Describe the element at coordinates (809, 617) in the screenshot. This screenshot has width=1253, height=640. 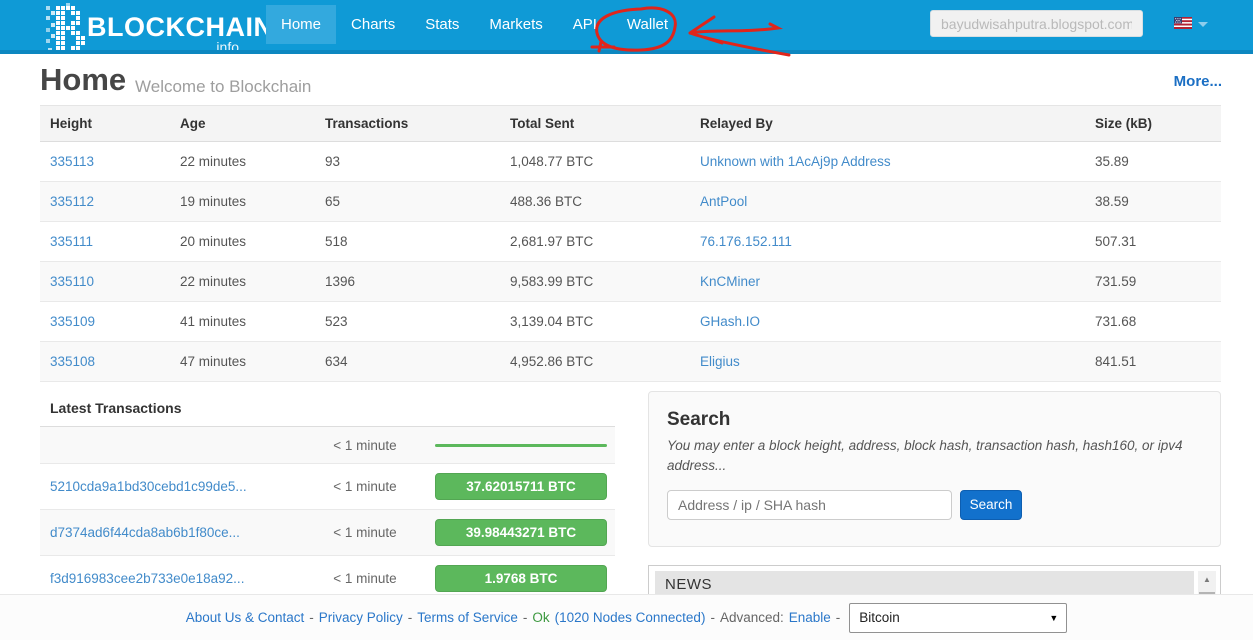
I see `enable-link: Enable` at that location.